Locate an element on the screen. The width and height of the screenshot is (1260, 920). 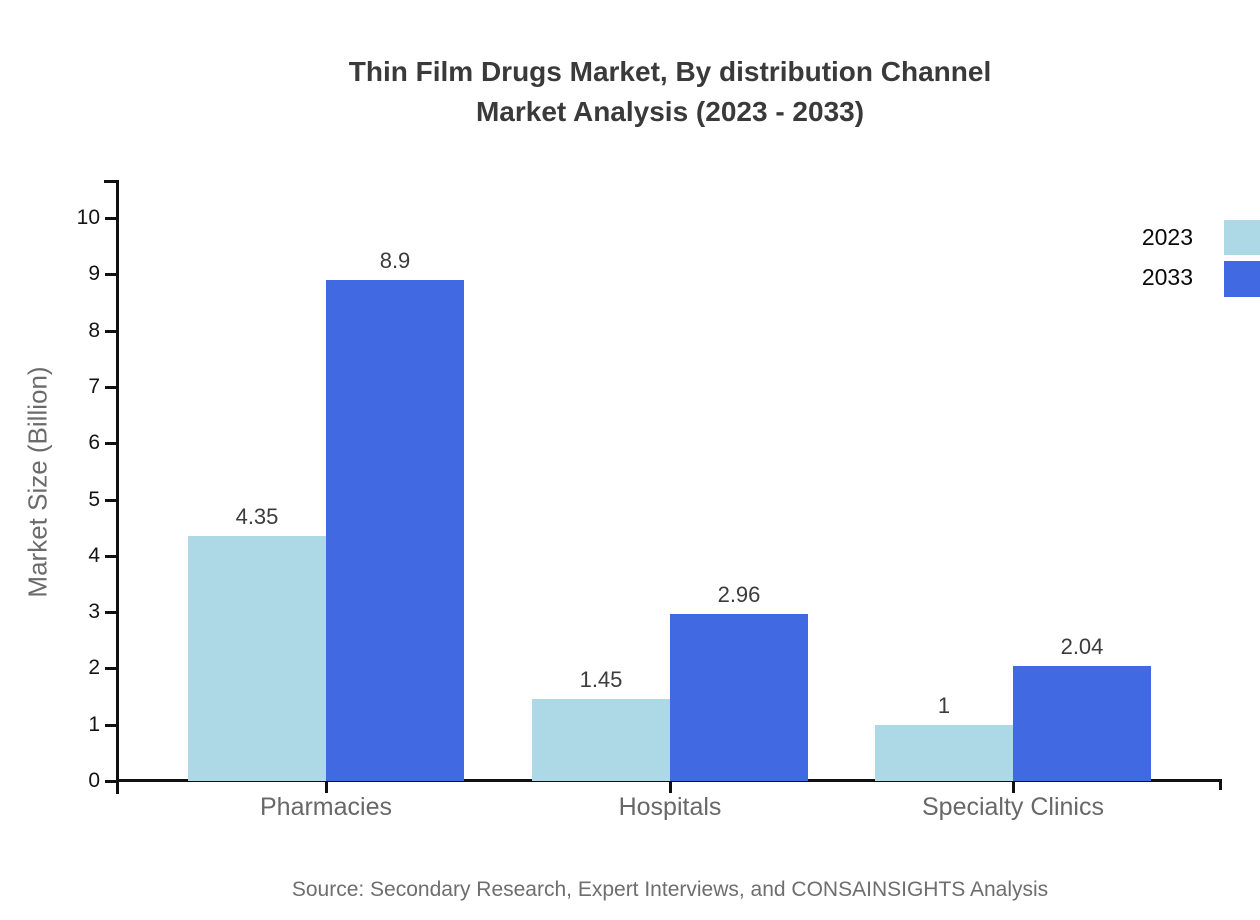
bar-value-label: 1.45 is located at coordinates (601, 680).